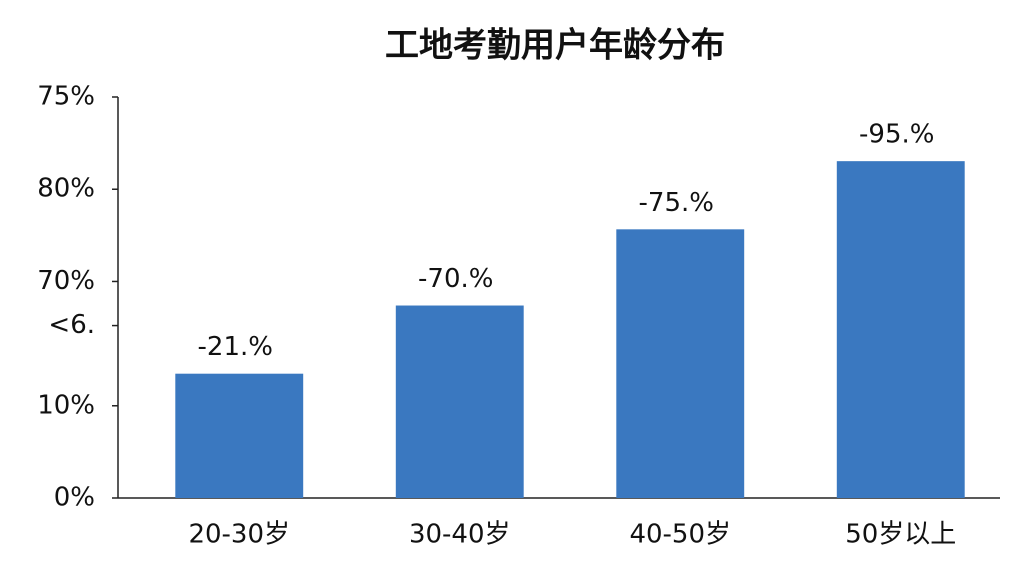  What do you see at coordinates (455, 279) in the screenshot?
I see `value-label: -70.%` at bounding box center [455, 279].